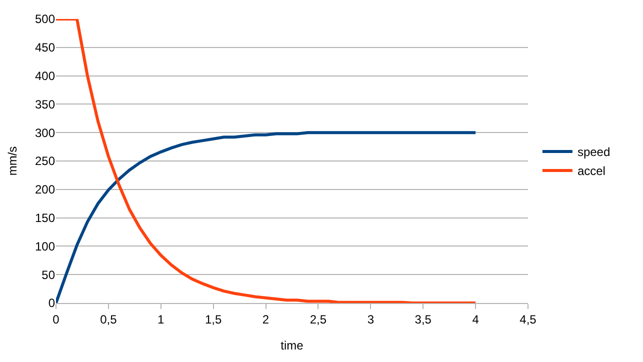 This screenshot has width=643, height=362. Describe the element at coordinates (49, 275) in the screenshot. I see `y-tick-label: 50` at that location.